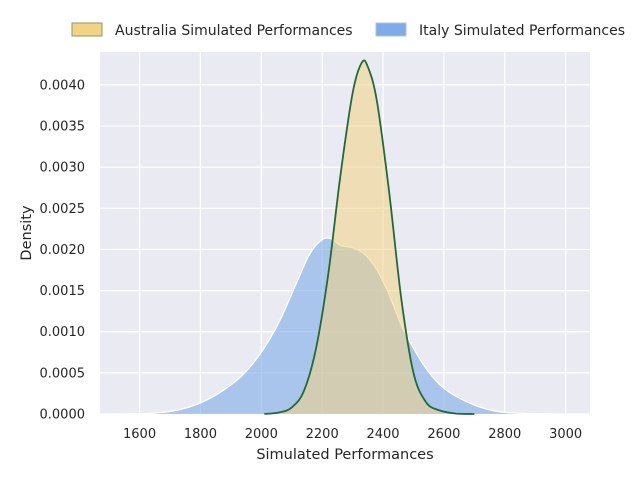 The height and width of the screenshot is (480, 640). What do you see at coordinates (504, 434) in the screenshot?
I see `x-tick-label: 2800` at bounding box center [504, 434].